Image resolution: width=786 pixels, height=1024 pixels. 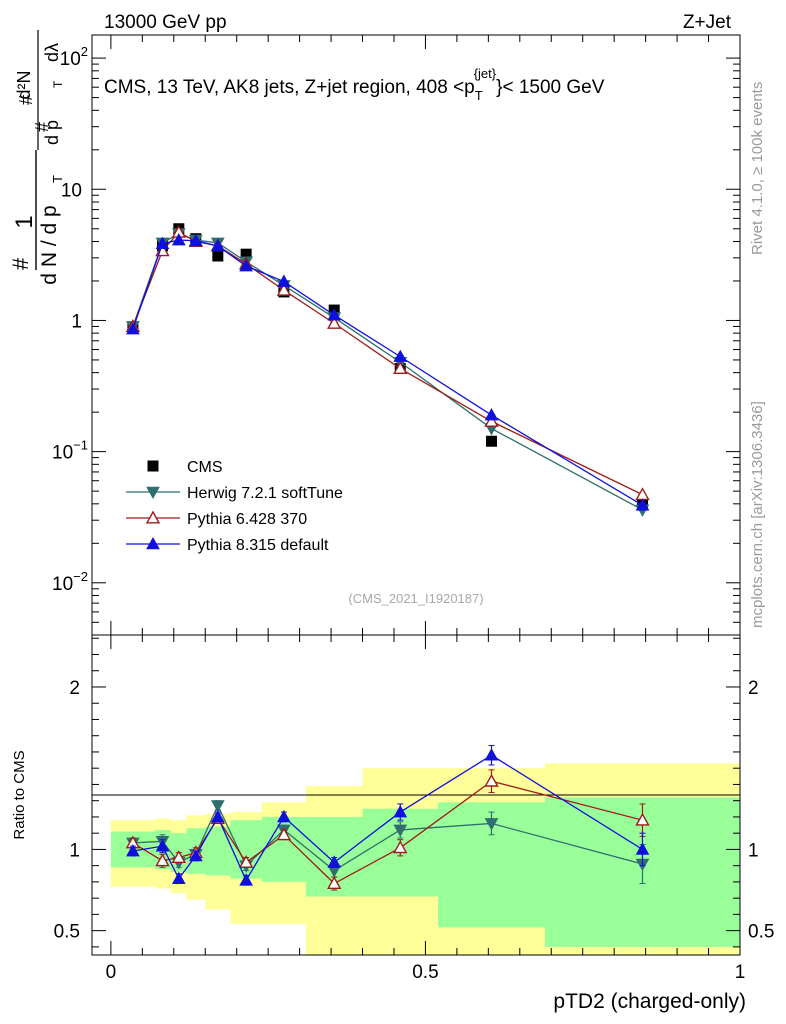 I want to click on ratio-y-tick-label-right: 1, so click(x=753, y=850).